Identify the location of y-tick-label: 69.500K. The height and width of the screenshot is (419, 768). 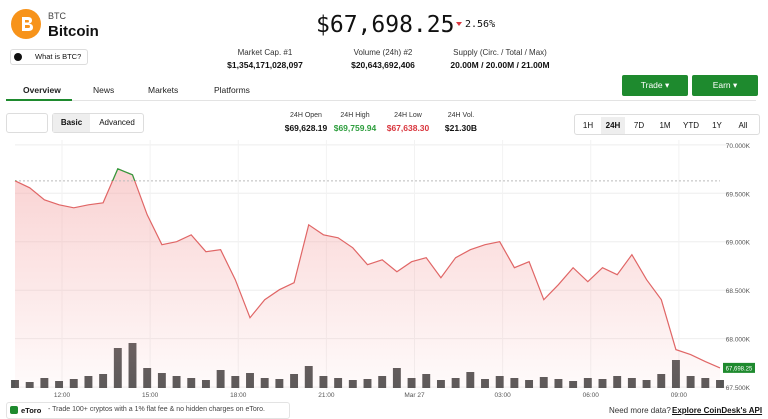
(738, 194).